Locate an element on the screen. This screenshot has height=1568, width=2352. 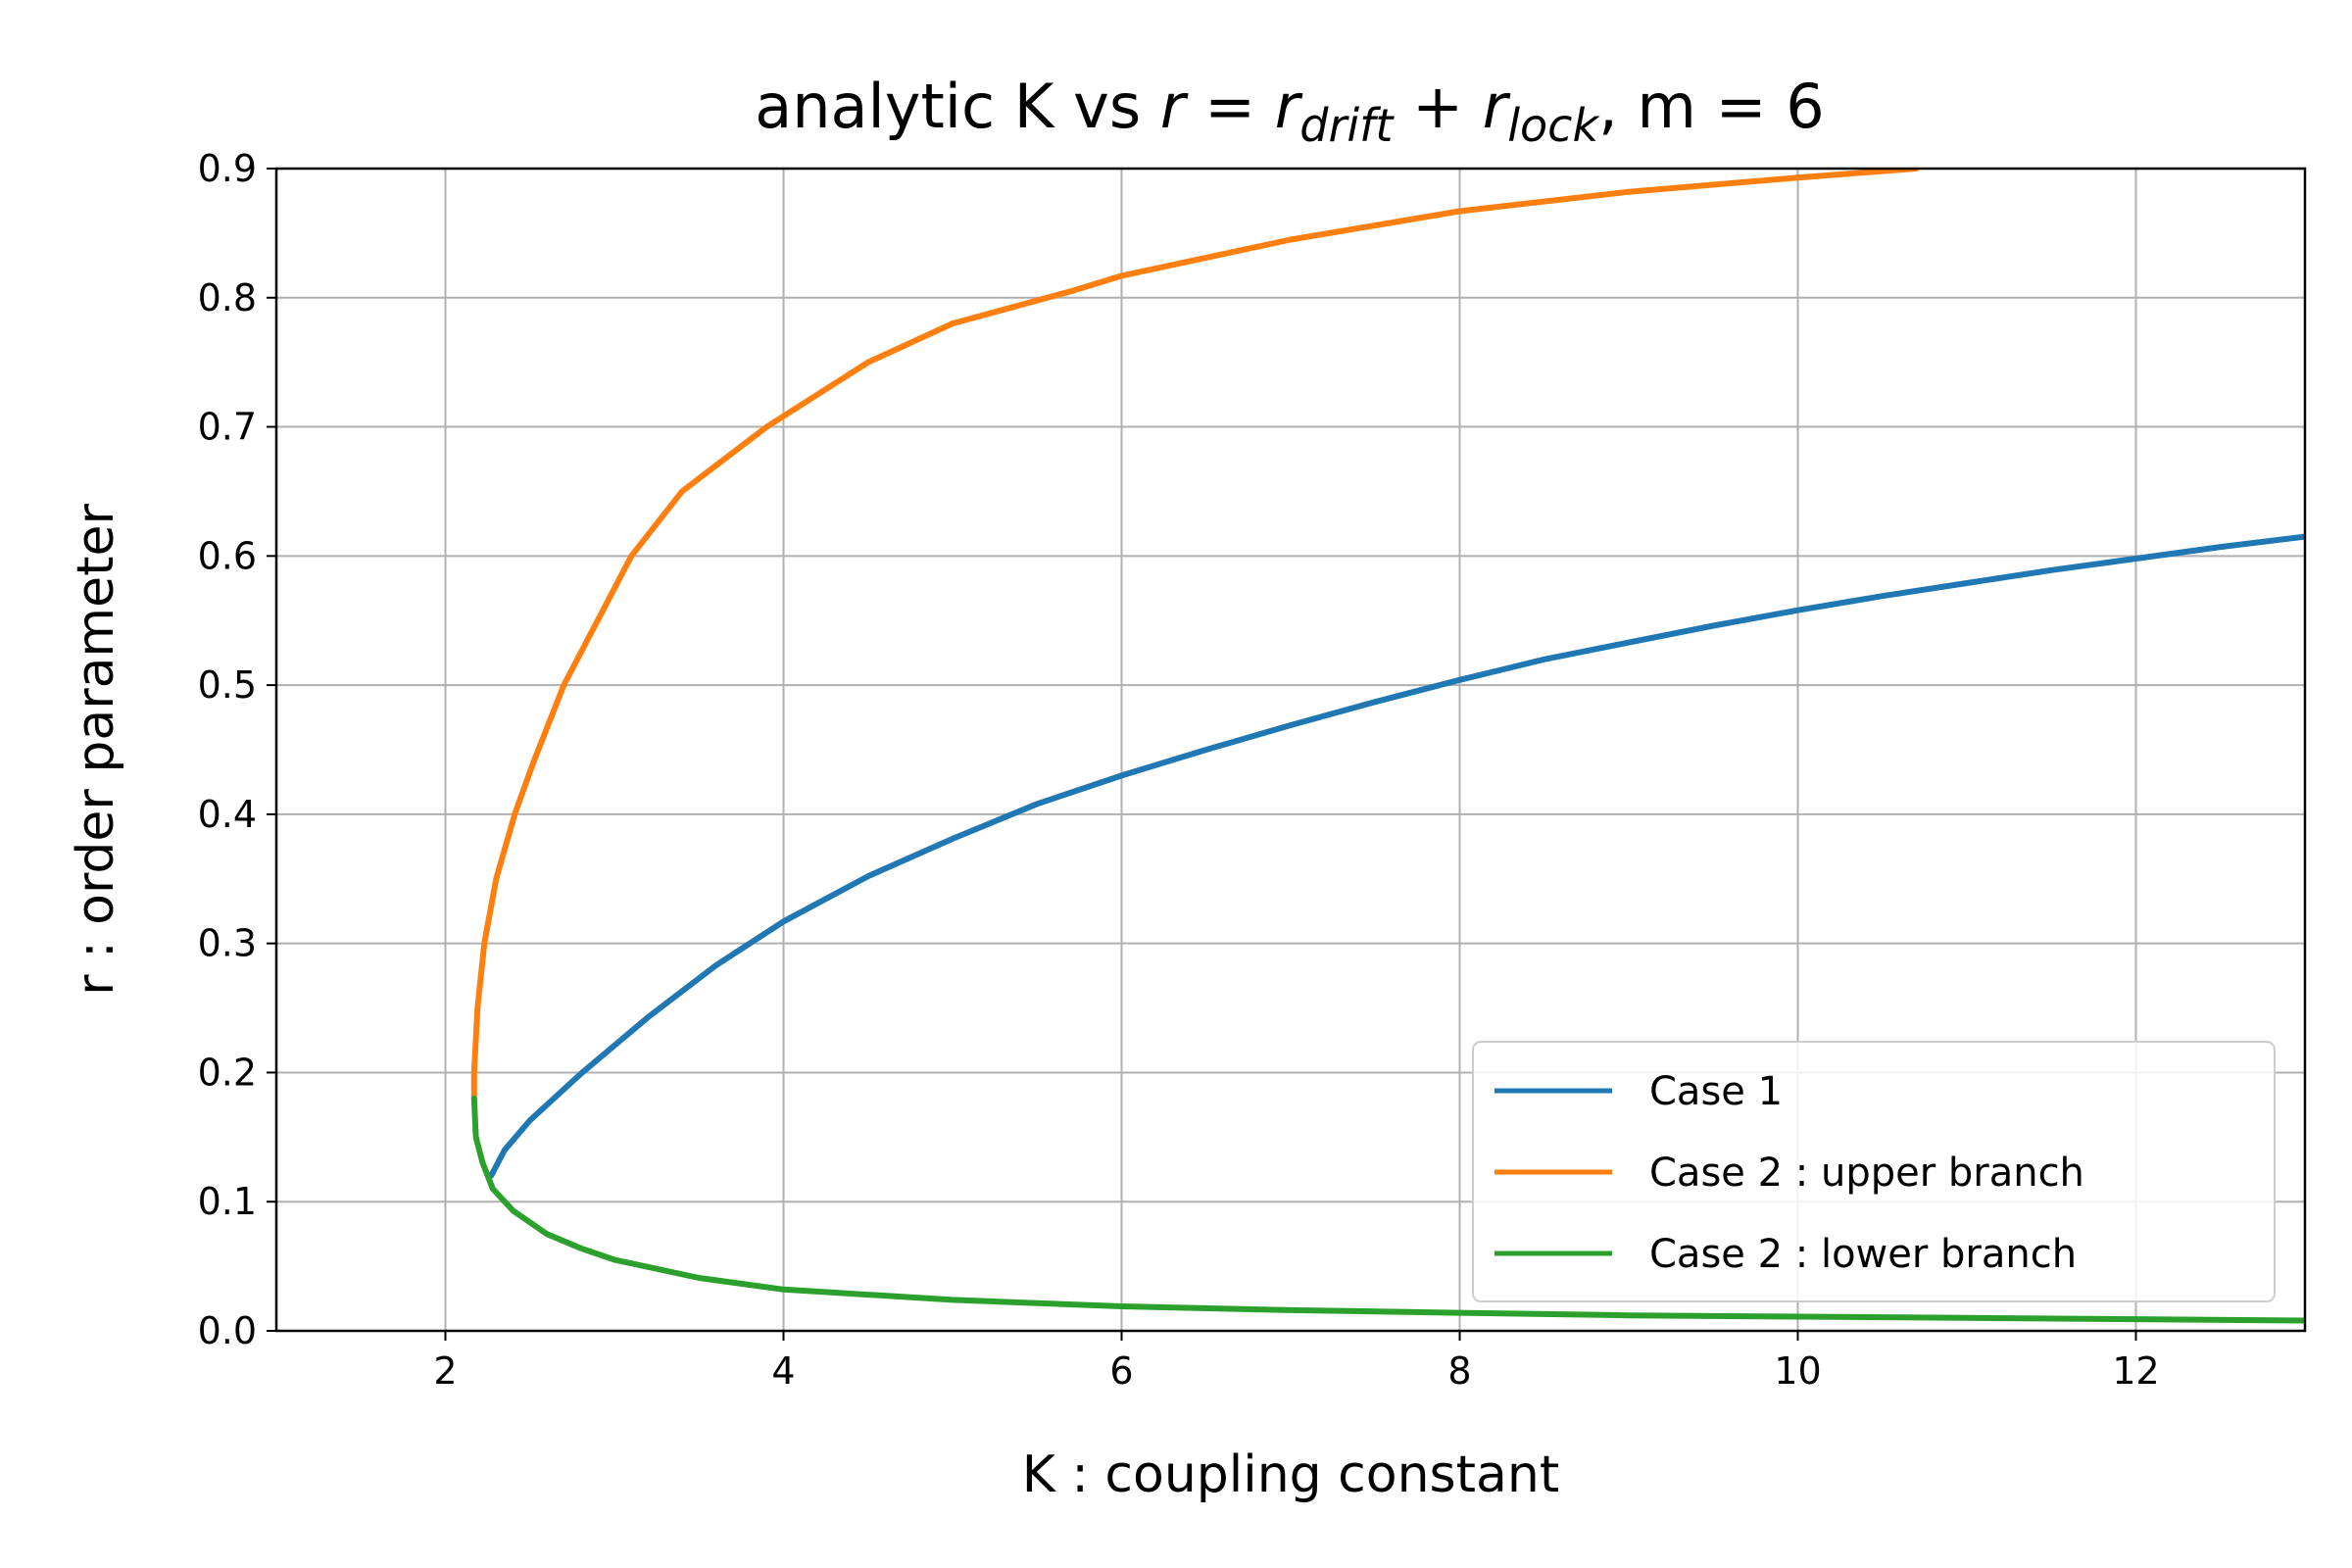
chart-title: analytic K vs r = rdrift + rlock, m = 6 is located at coordinates (1289, 111).